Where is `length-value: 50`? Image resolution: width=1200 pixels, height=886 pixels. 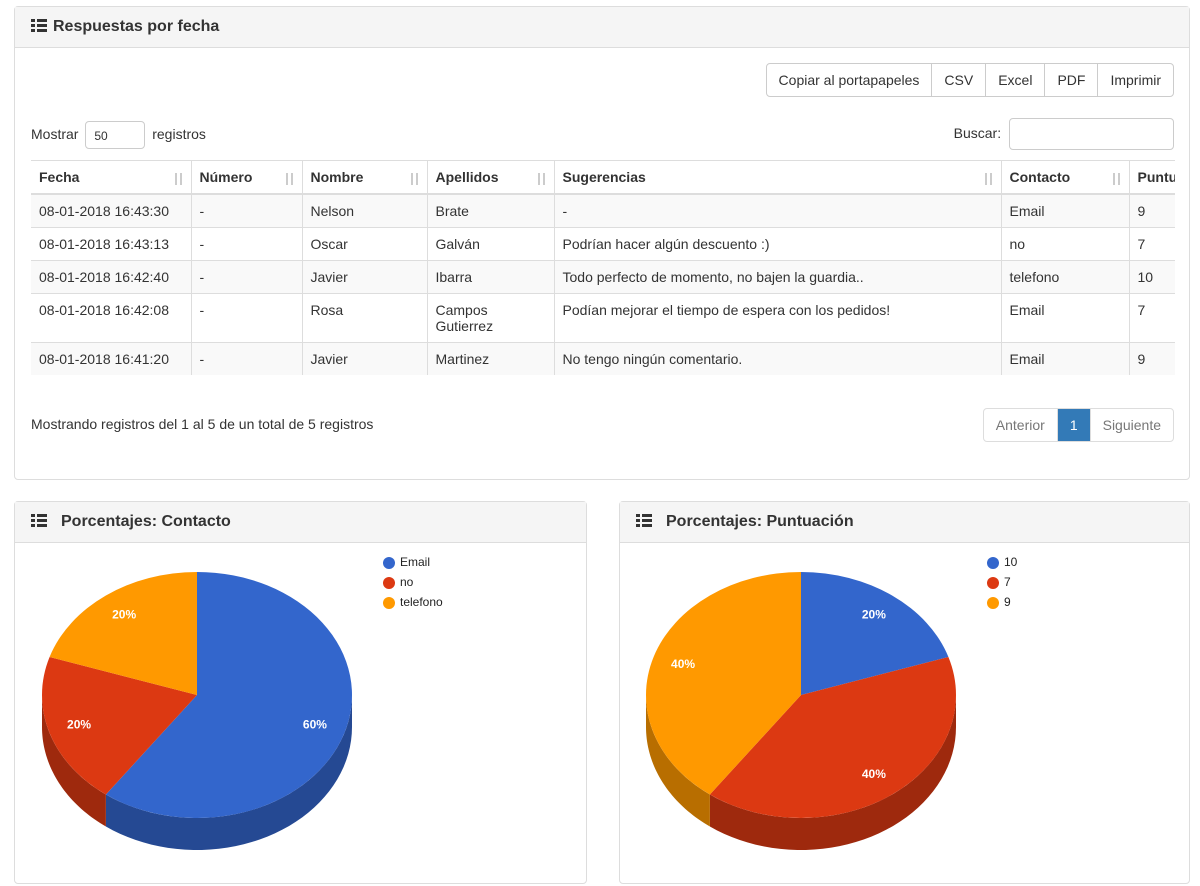 length-value: 50 is located at coordinates (101, 136).